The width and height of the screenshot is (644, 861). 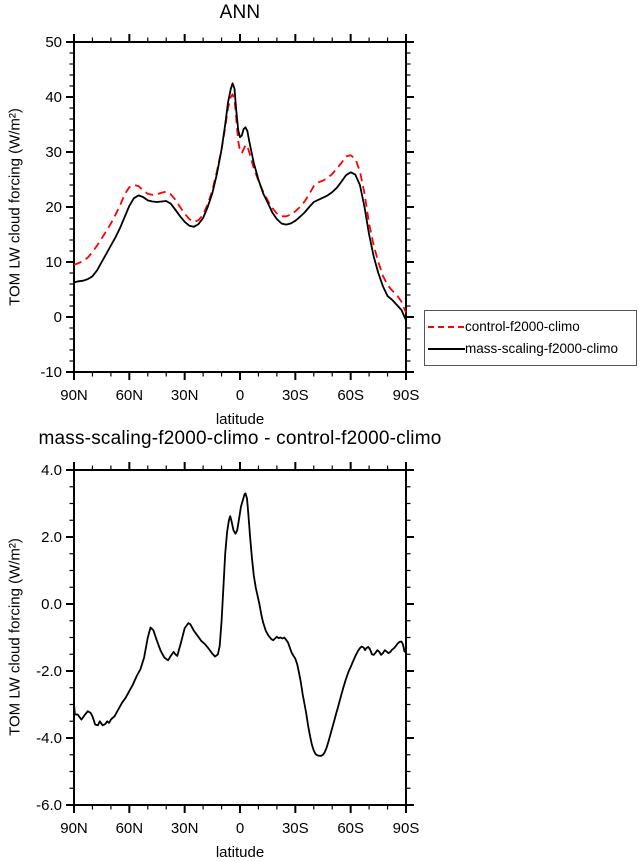 What do you see at coordinates (49, 738) in the screenshot?
I see `y-tick-label: -4.0` at bounding box center [49, 738].